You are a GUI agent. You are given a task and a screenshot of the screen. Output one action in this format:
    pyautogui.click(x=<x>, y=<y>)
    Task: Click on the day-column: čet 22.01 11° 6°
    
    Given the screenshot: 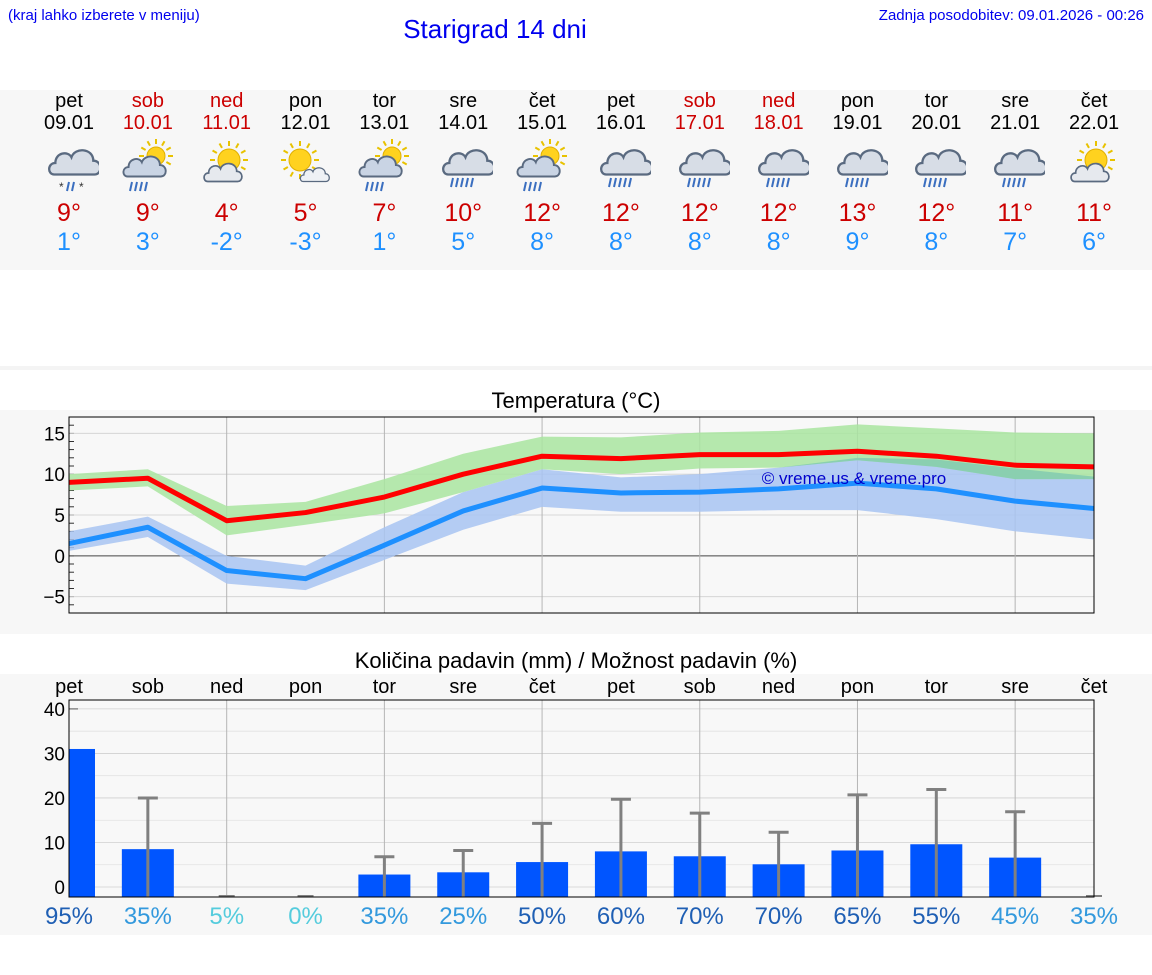 What is the action you would take?
    pyautogui.click(x=1094, y=173)
    